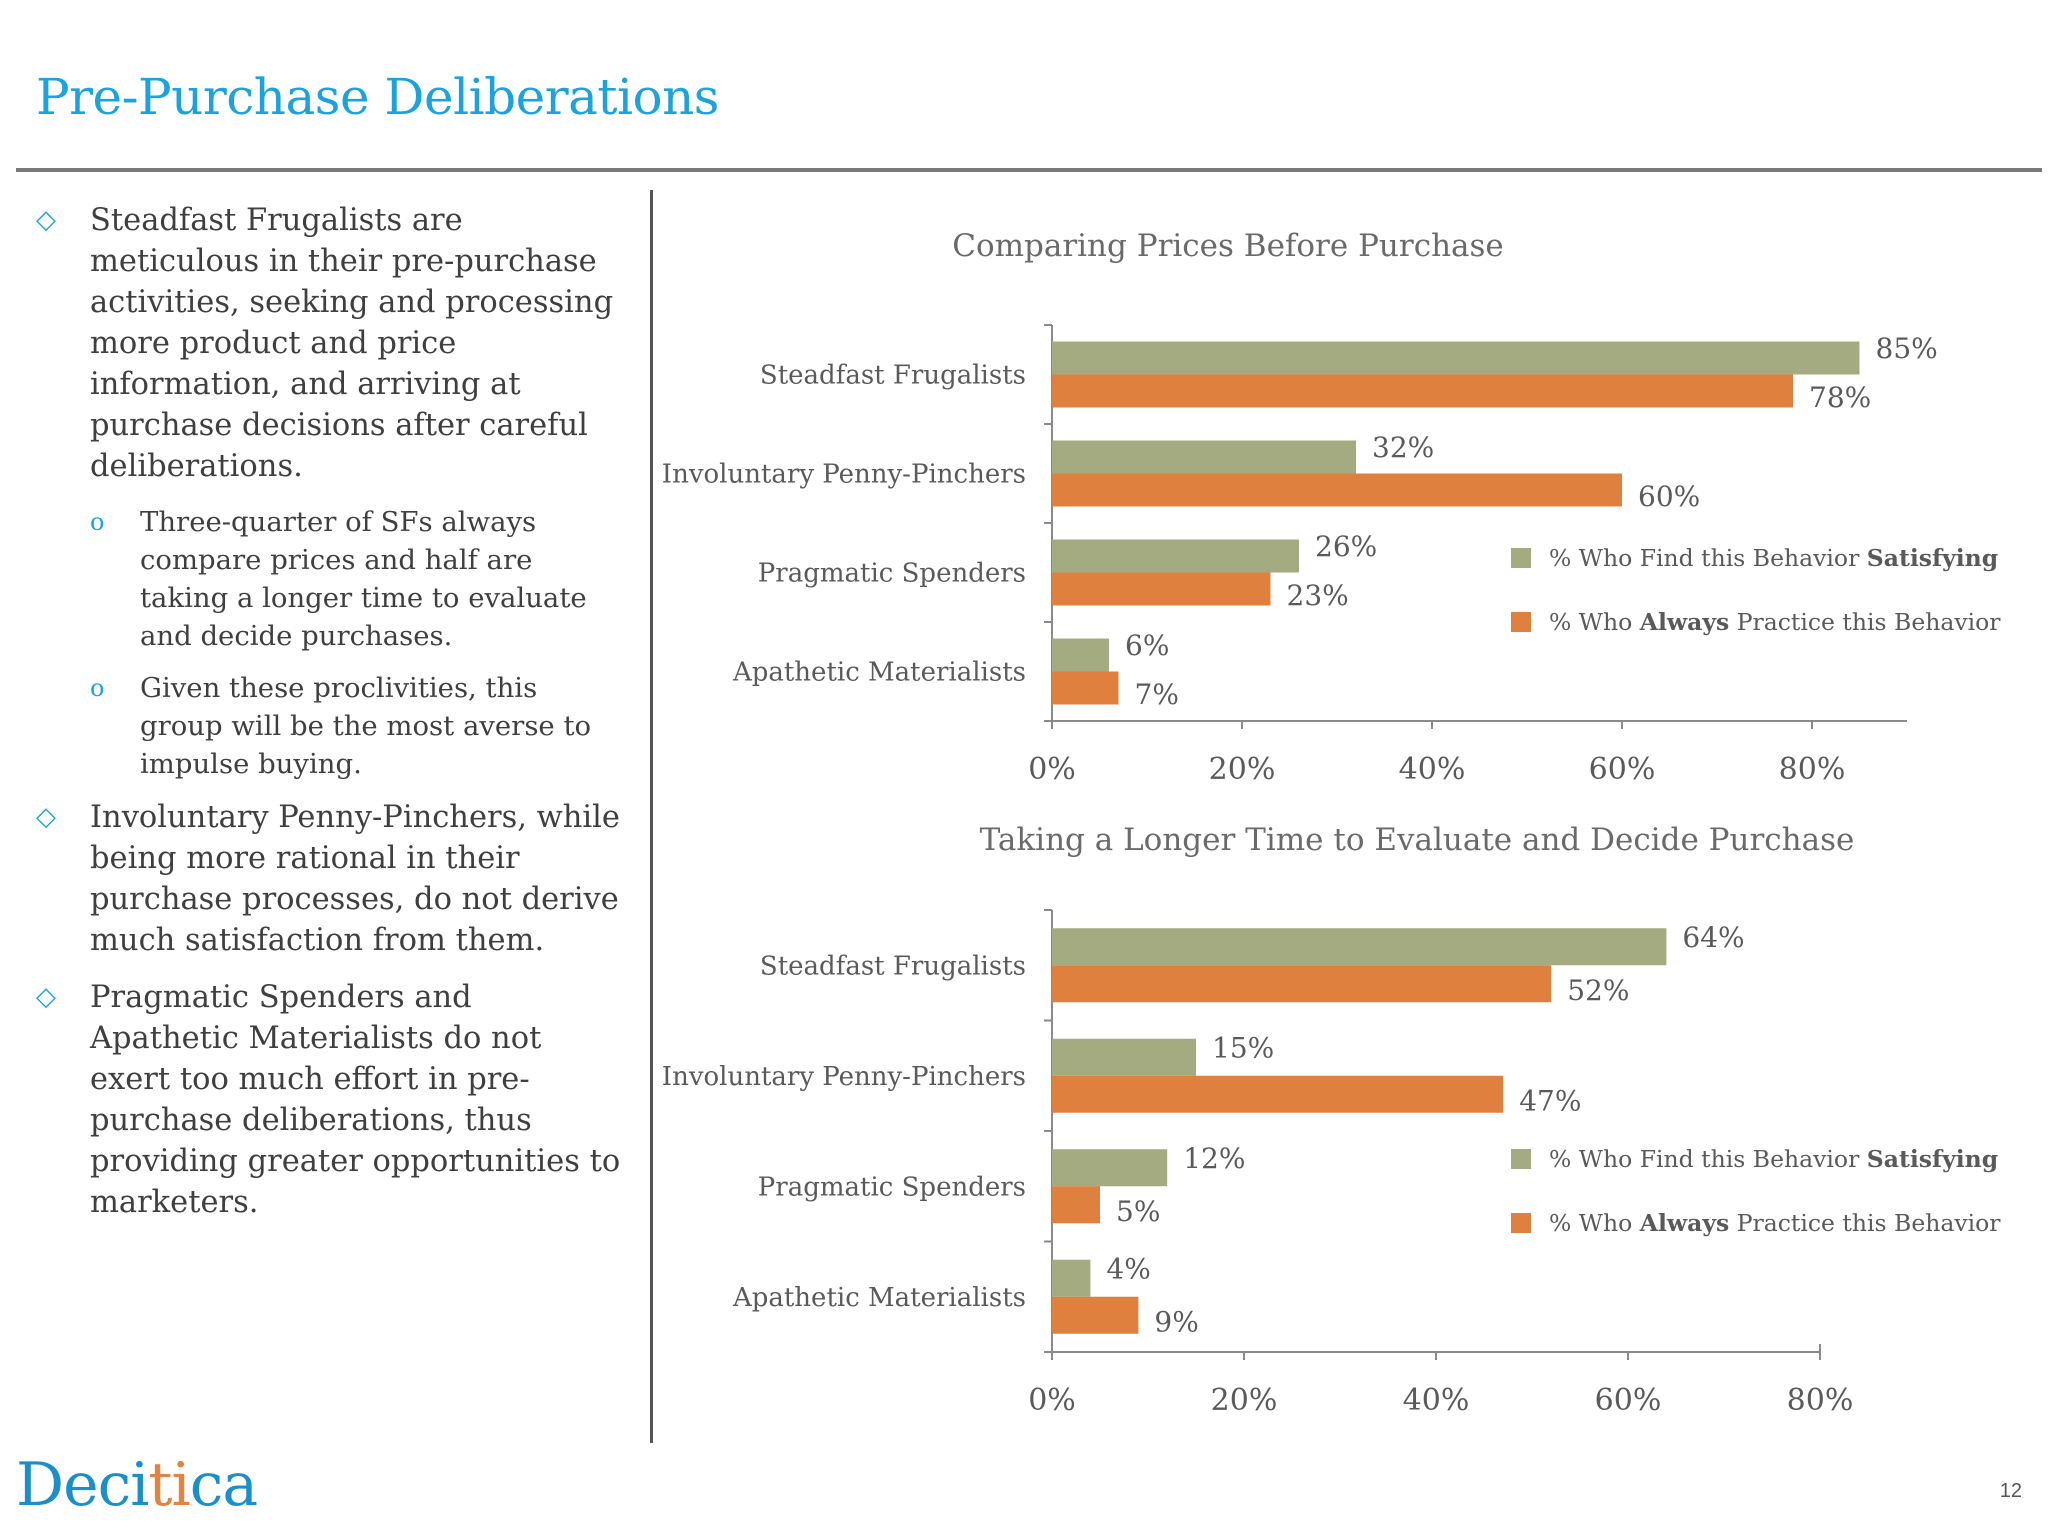 This screenshot has height=1536, width=2048. I want to click on data-label: 78%, so click(1840, 397).